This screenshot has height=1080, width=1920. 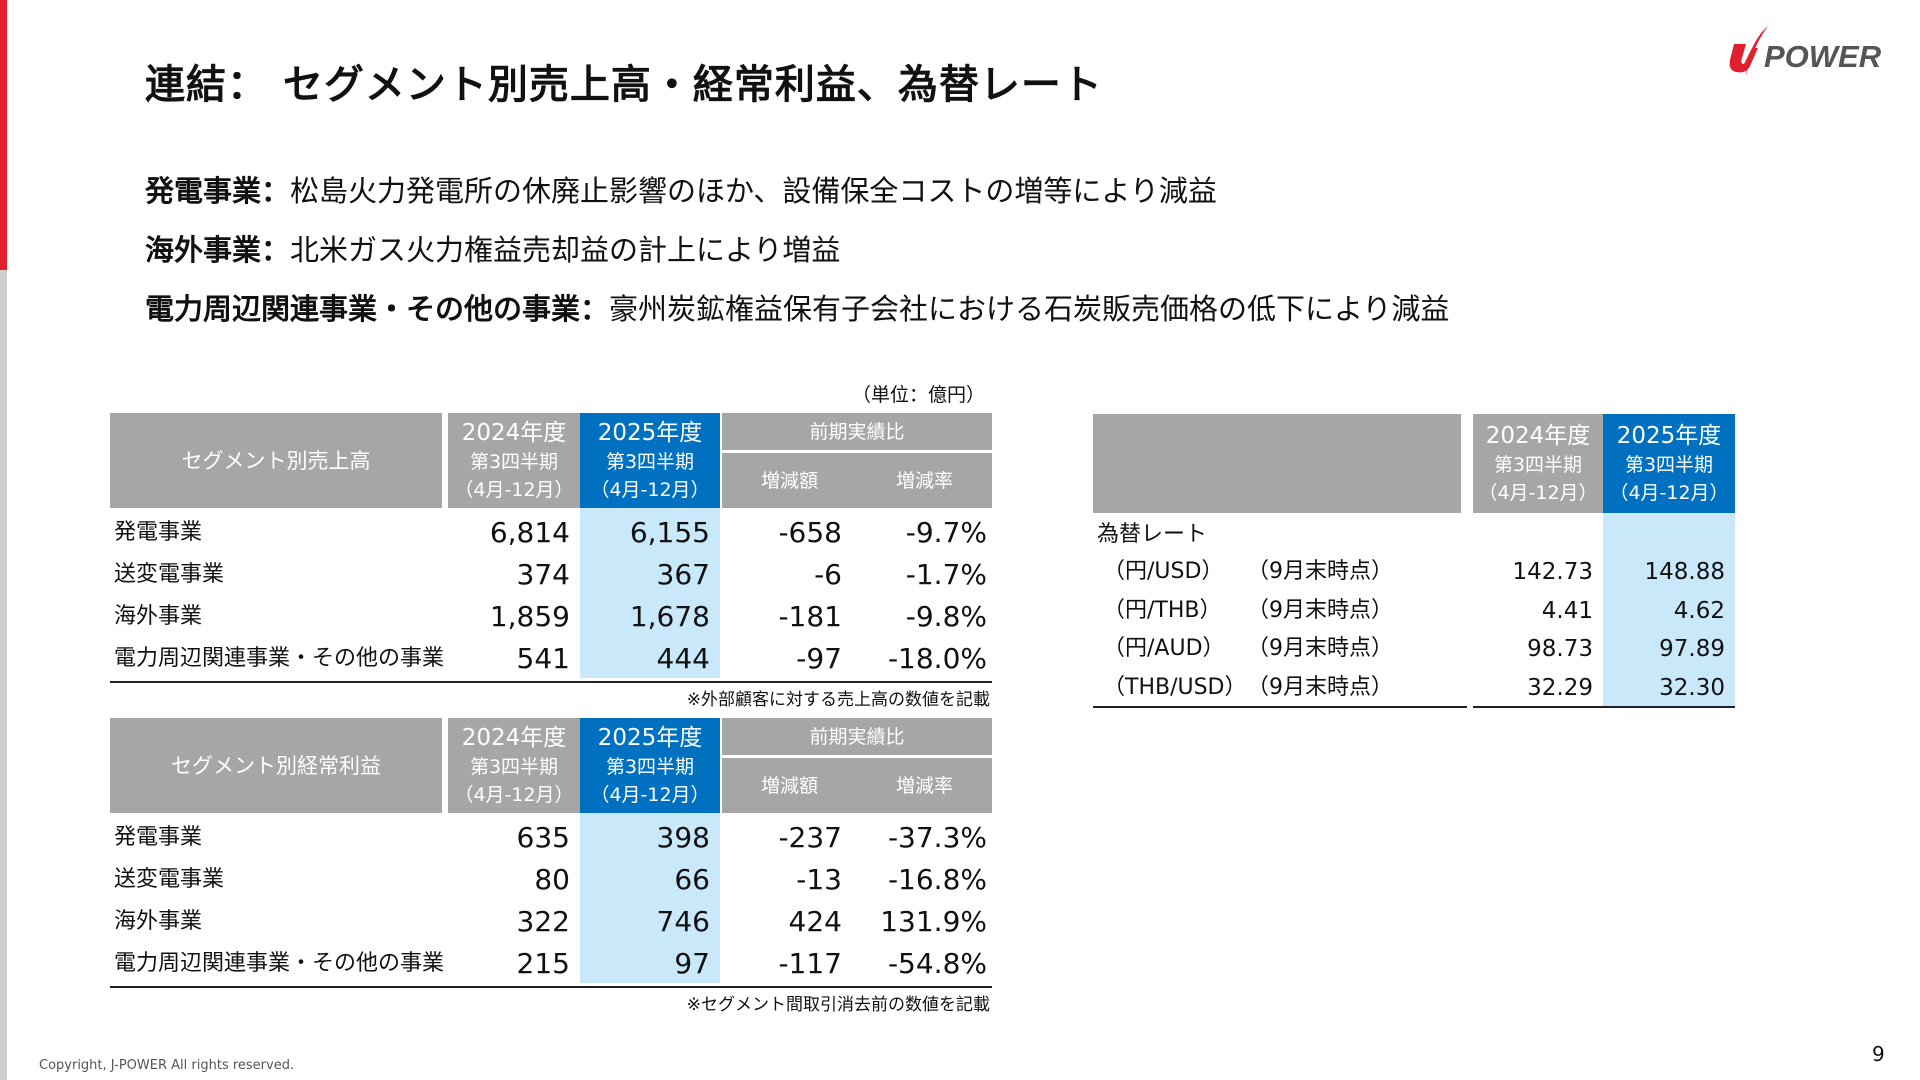 I want to click on section-label: 為替レート, so click(x=1152, y=534).